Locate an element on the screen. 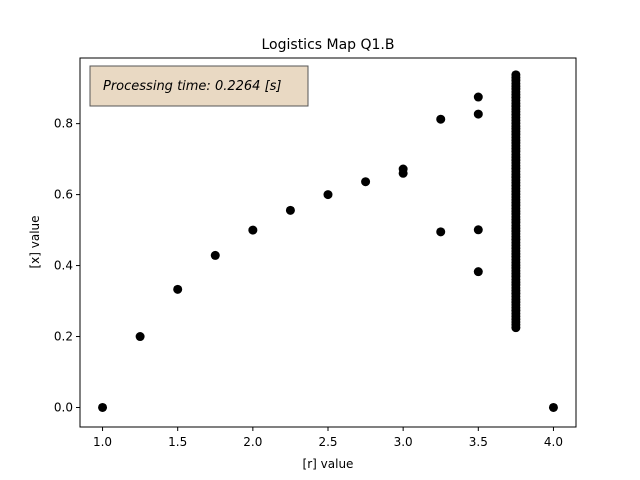 This screenshot has width=640, height=480. annotation-box: Processing time: 0.2264 [s] is located at coordinates (199, 86).